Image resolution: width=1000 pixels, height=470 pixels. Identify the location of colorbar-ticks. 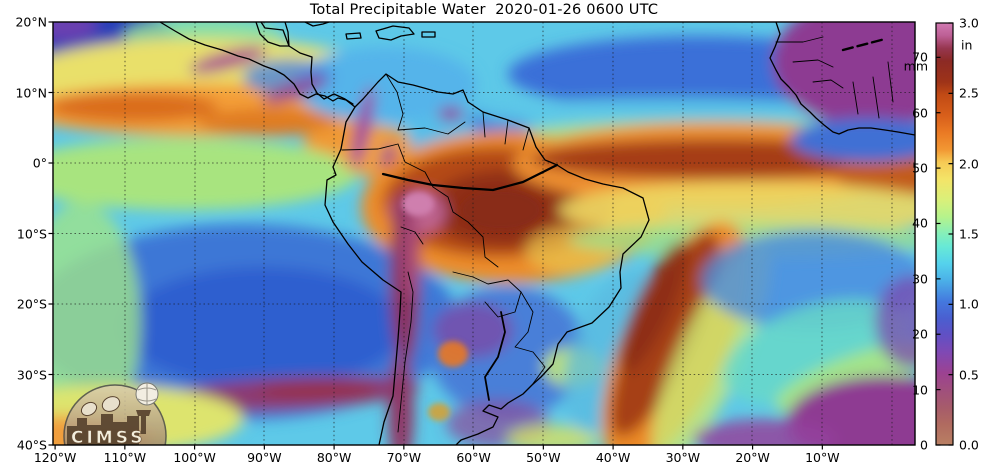
(944, 234).